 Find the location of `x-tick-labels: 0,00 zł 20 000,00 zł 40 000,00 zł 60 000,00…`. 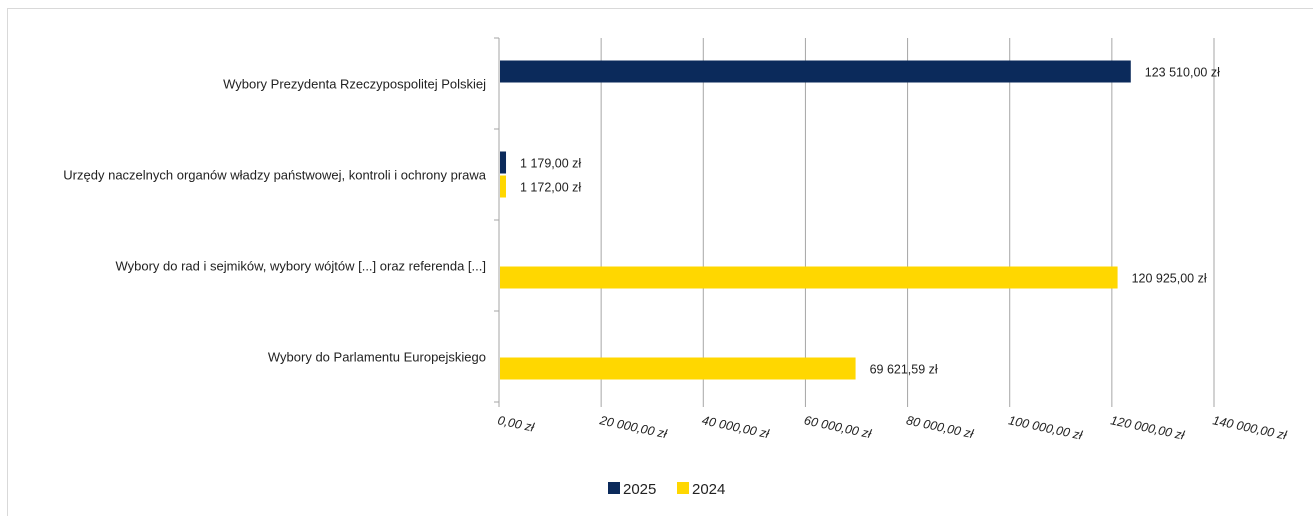

x-tick-labels: 0,00 zł 20 000,00 zł 40 000,00 zł 60 000,00… is located at coordinates (892, 428).